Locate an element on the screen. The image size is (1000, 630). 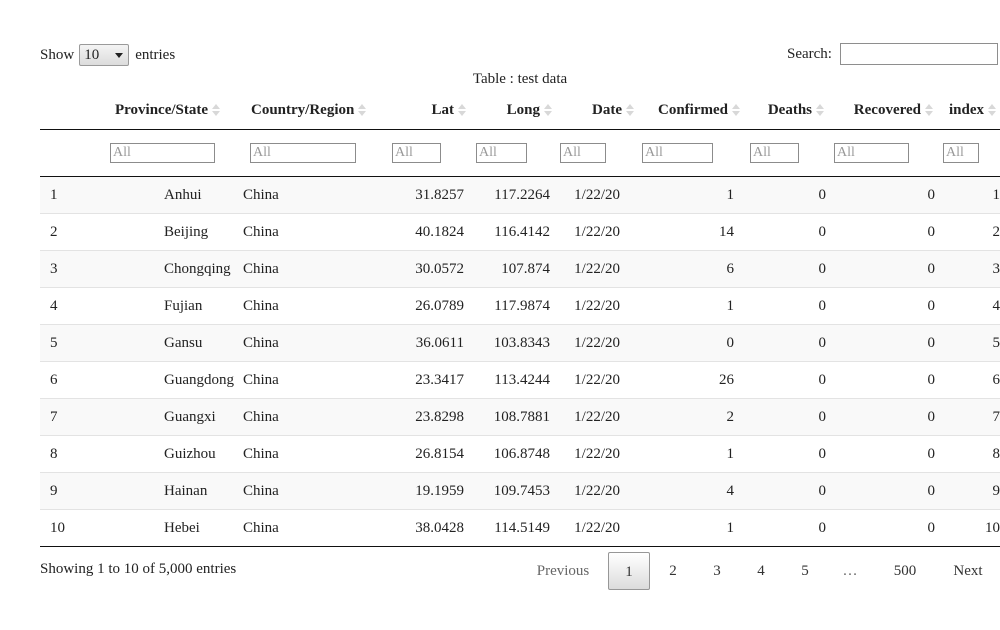
filter-cell-lat: All is located at coordinates (427, 153).